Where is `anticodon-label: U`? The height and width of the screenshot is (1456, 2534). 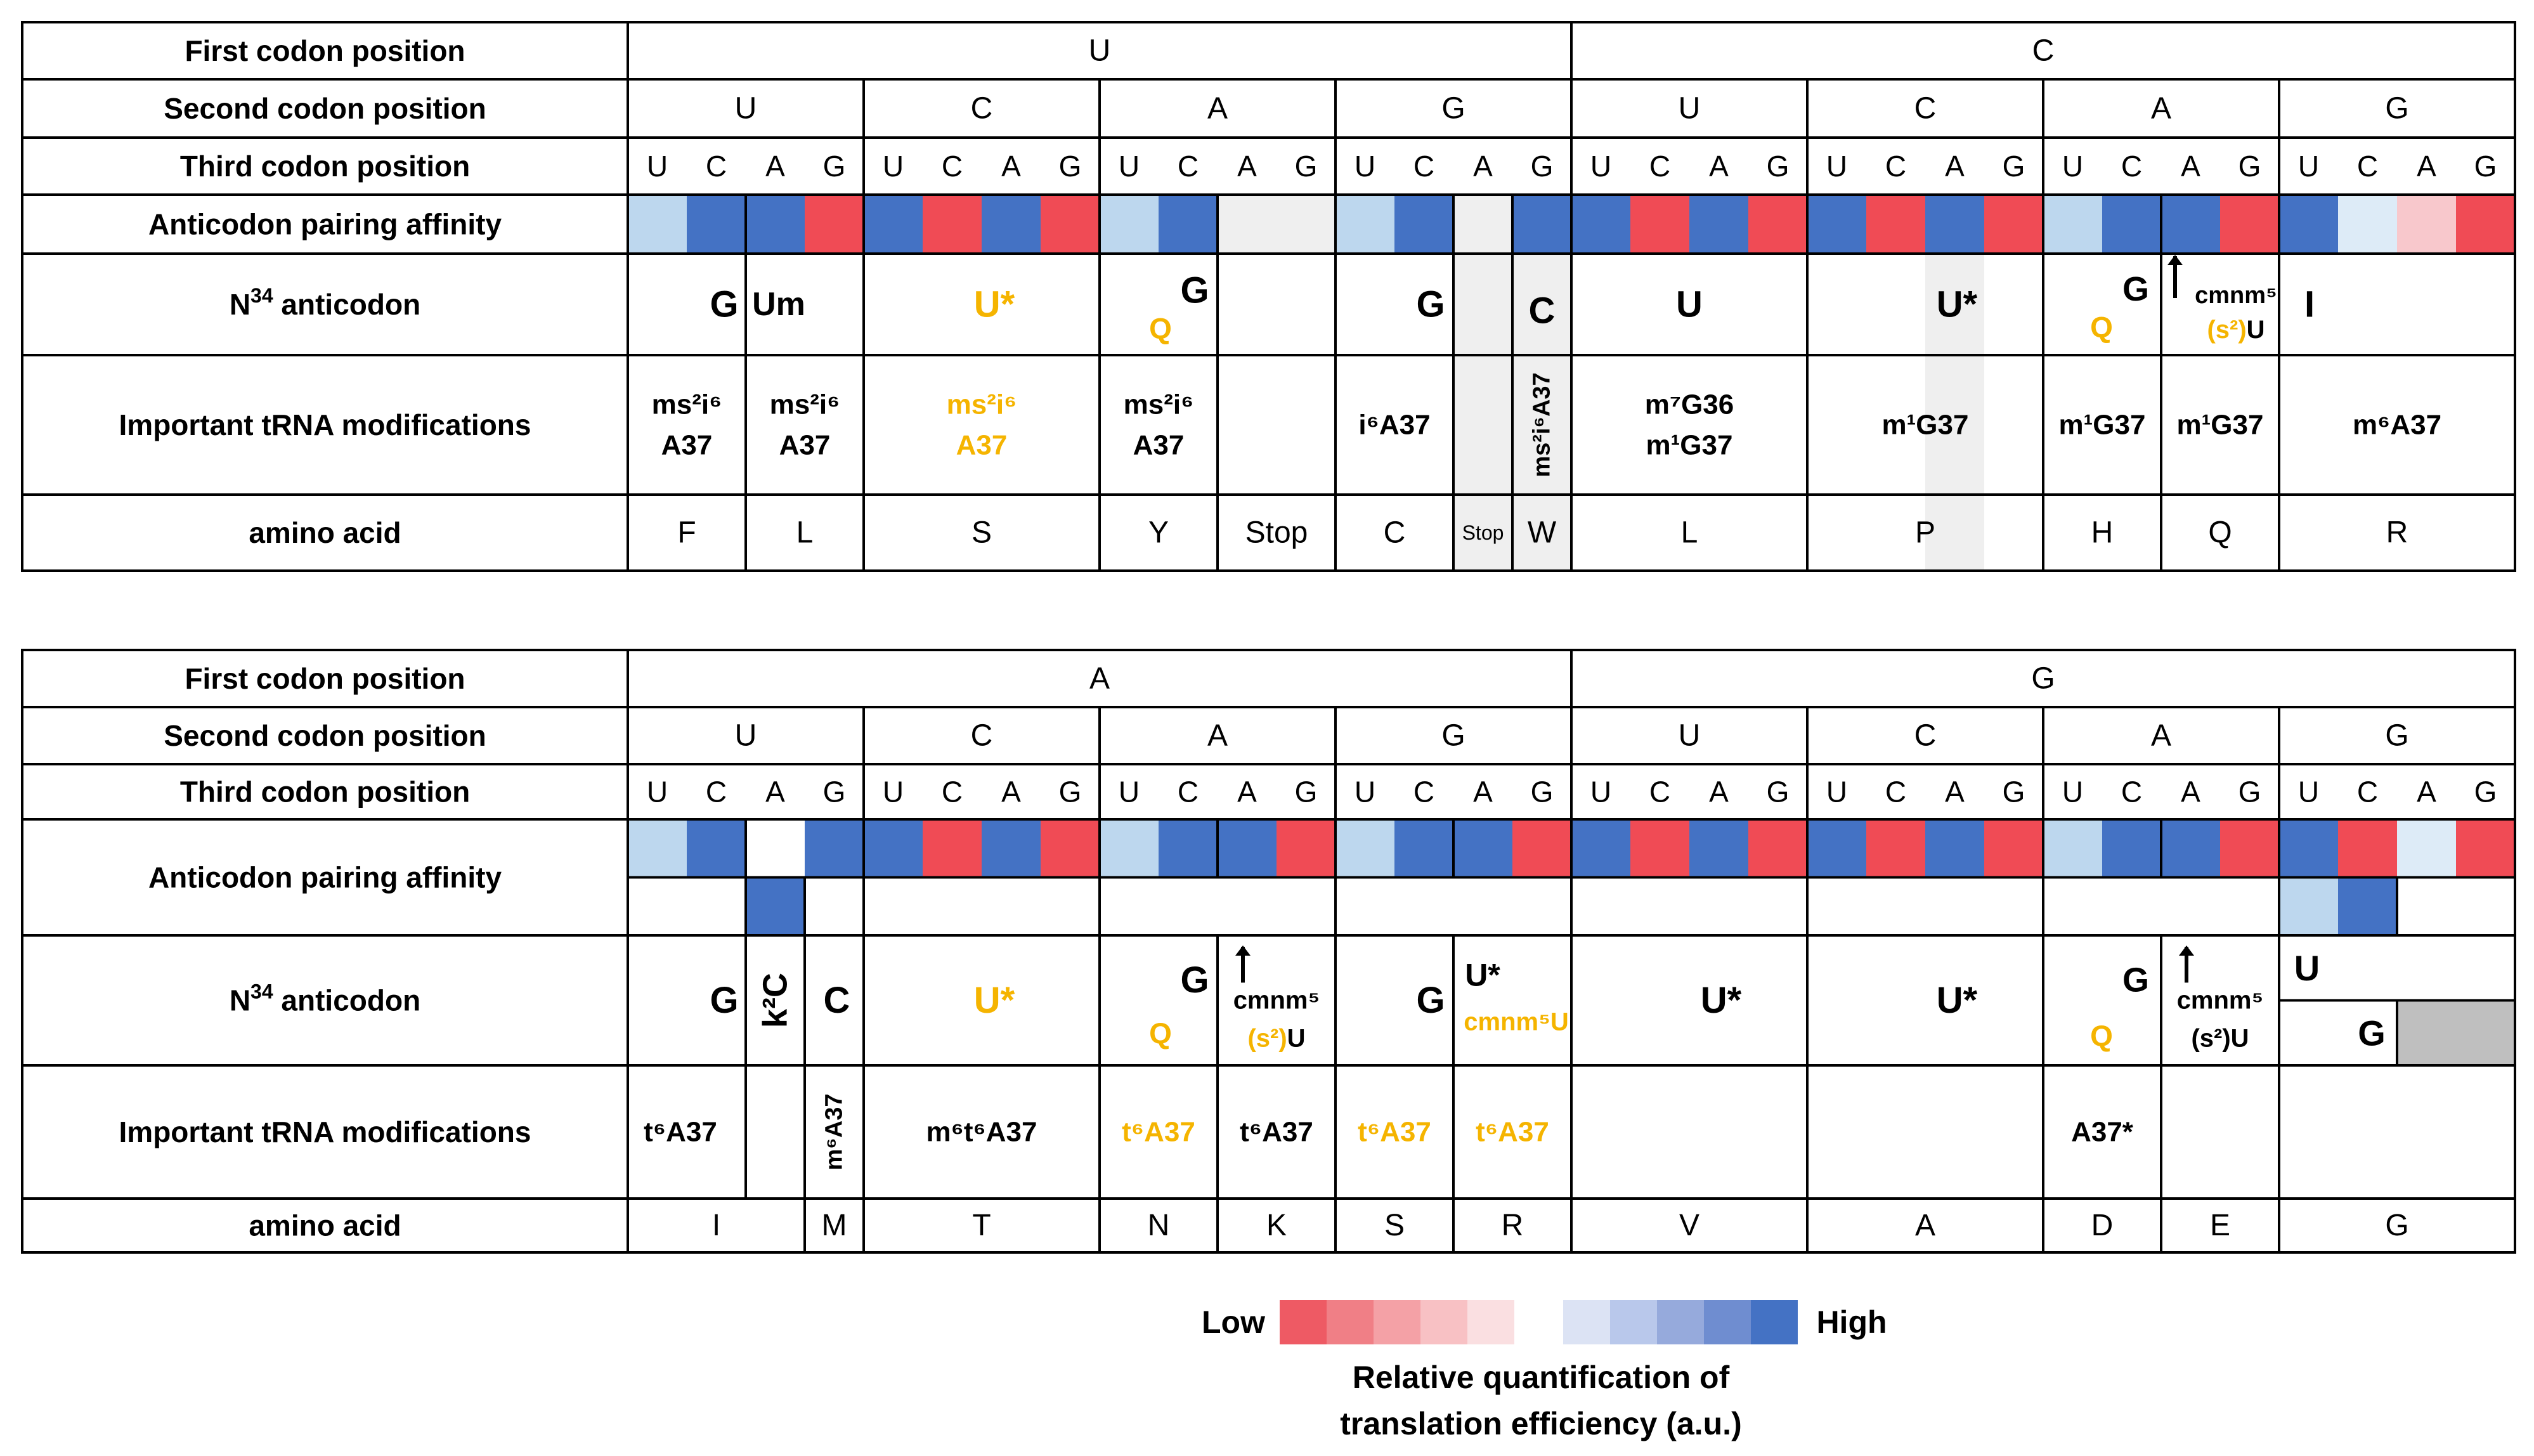 anticodon-label: U is located at coordinates (2307, 968).